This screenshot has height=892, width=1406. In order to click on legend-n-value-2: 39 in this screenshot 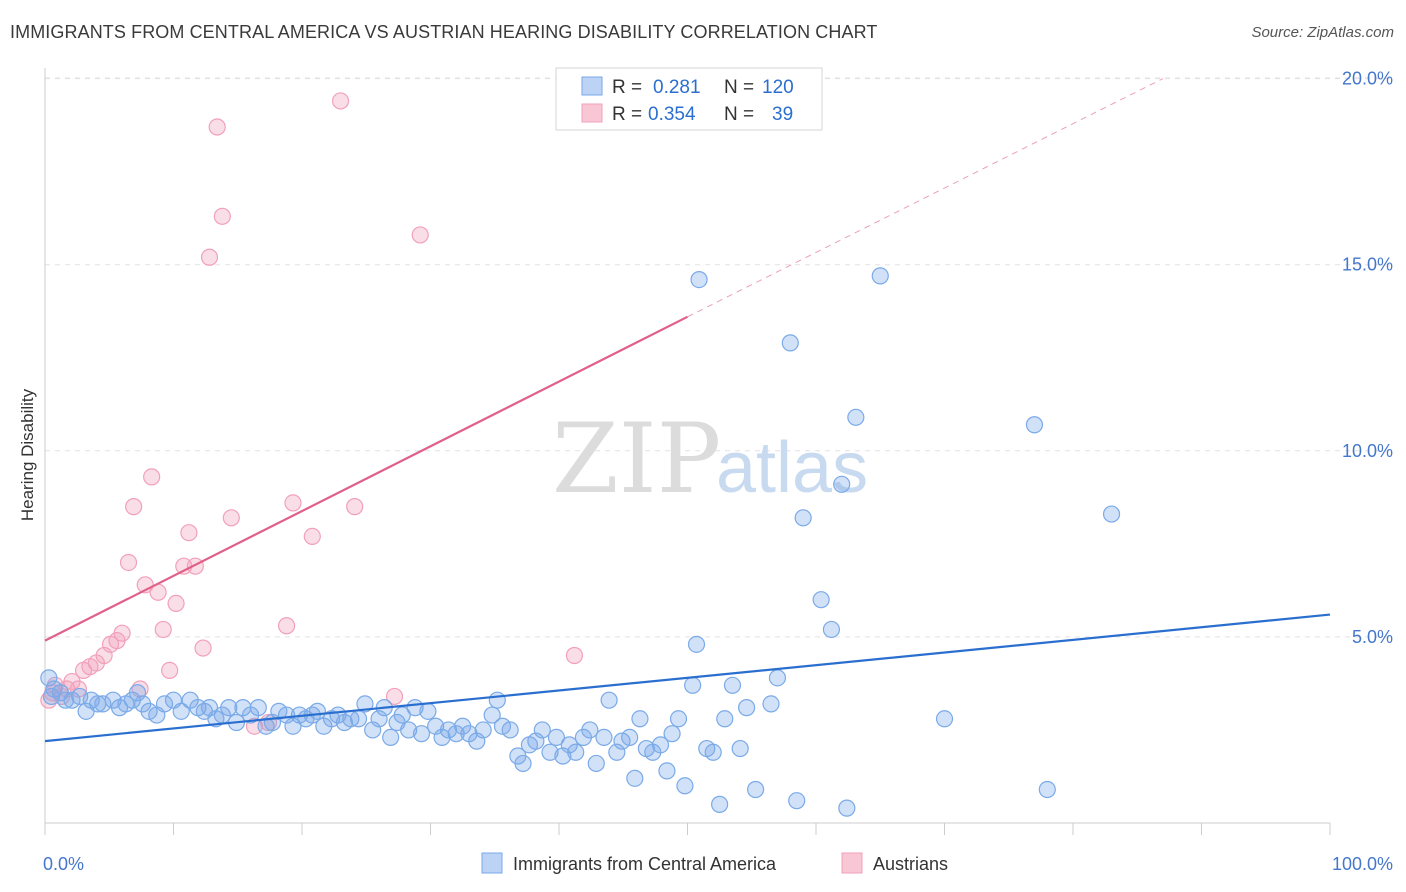, I will do `click(782, 114)`.